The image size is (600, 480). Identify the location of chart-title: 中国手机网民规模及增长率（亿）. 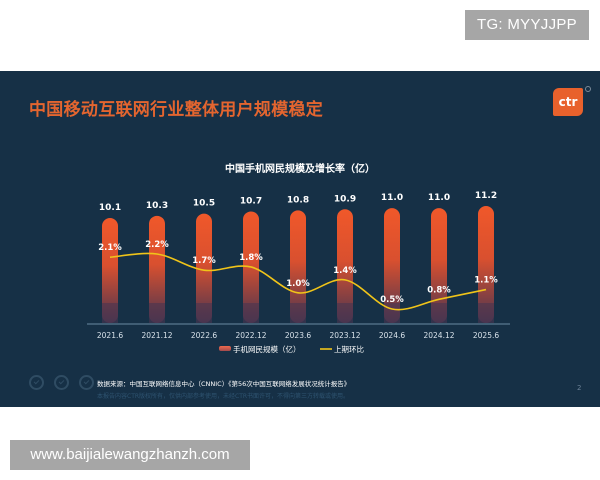
(300, 169).